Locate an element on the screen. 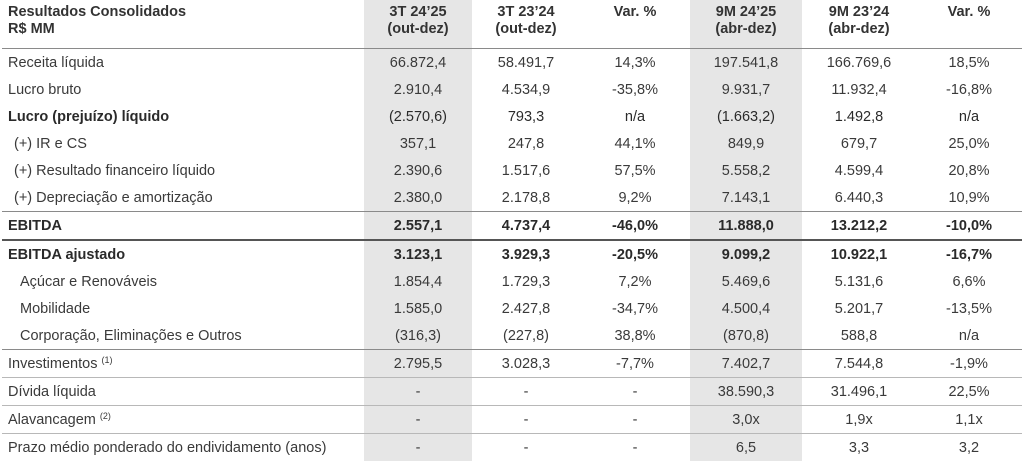  cell: 793,3 is located at coordinates (526, 116).